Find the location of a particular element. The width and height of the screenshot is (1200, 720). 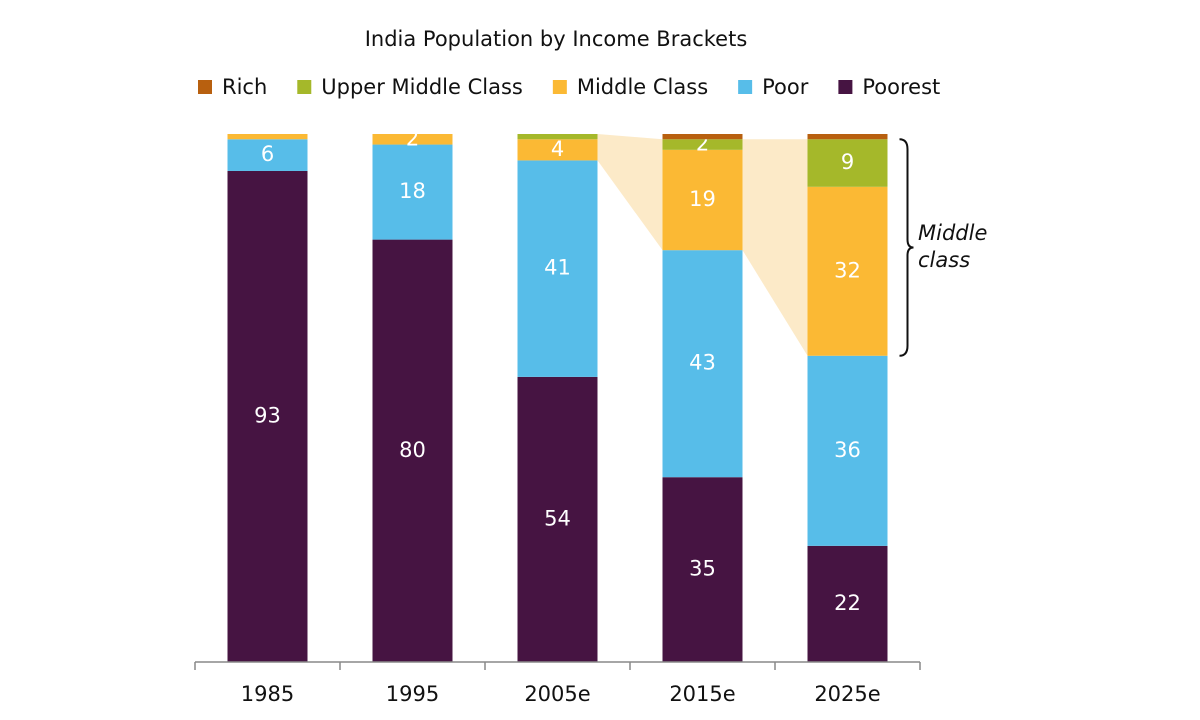

data-label: 2 is located at coordinates (412, 138).